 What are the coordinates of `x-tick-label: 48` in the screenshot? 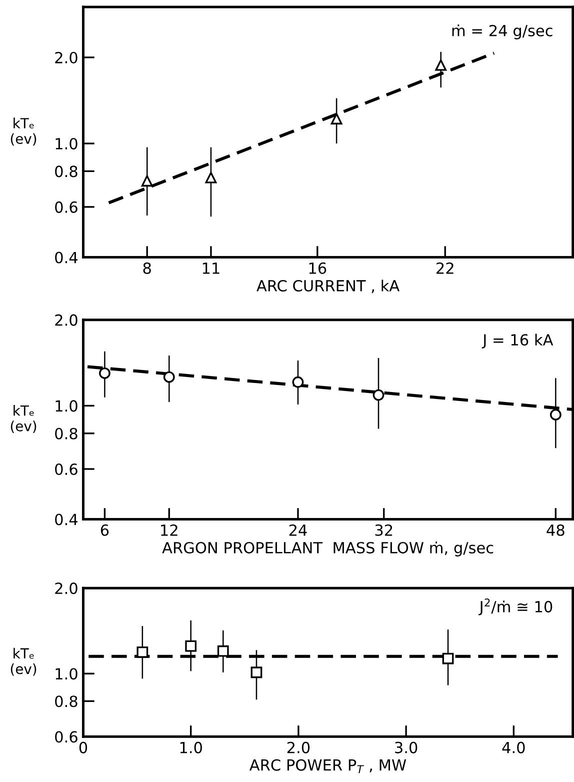 It's located at (555, 530).